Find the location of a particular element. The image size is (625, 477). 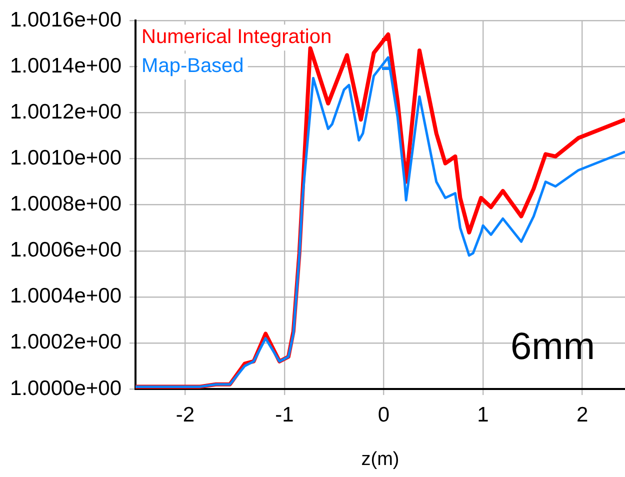

series-label: Numerical Integration is located at coordinates (237, 37).